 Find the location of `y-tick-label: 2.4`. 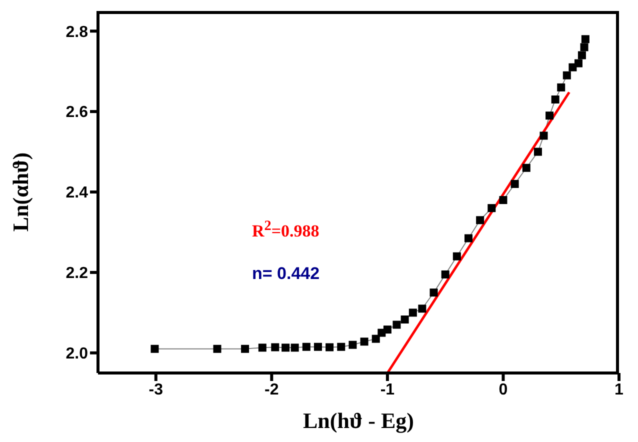

y-tick-label: 2.4 is located at coordinates (77, 193).